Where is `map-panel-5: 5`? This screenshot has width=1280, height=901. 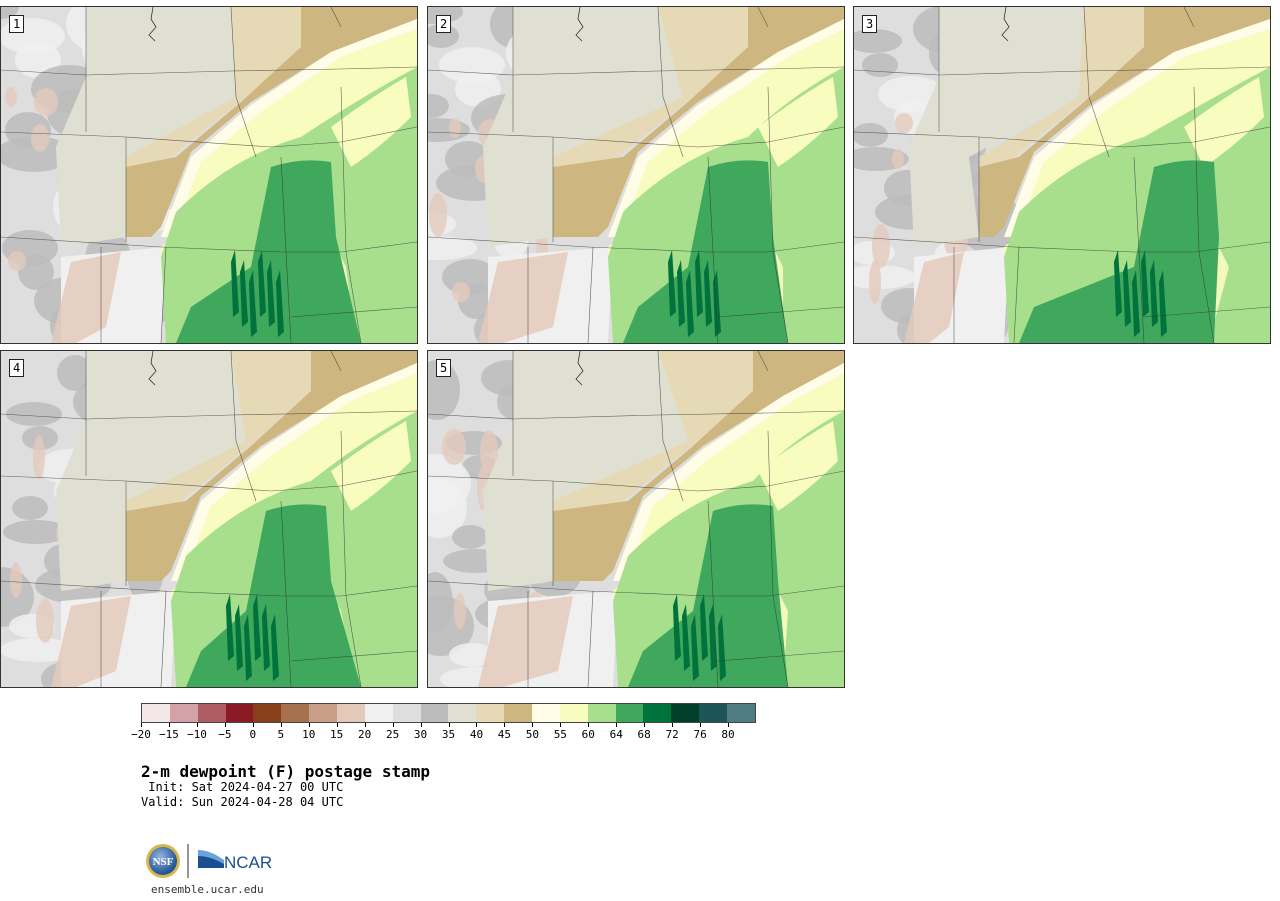
map-panel-5: 5 is located at coordinates (636, 519).